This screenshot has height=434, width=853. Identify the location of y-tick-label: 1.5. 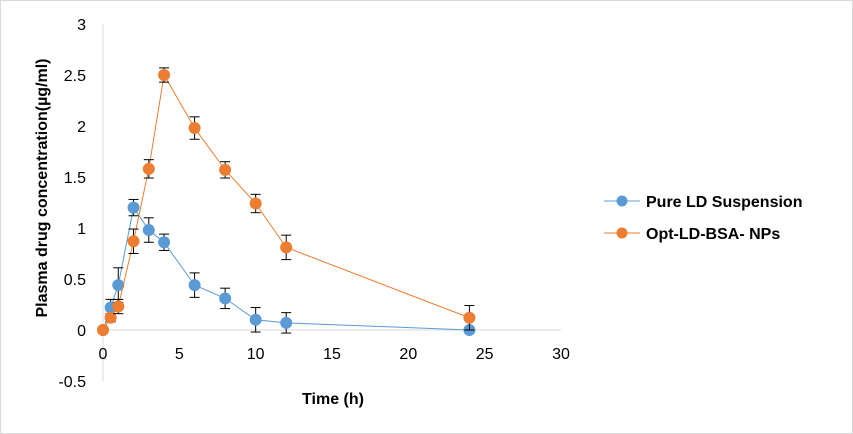
(75, 178).